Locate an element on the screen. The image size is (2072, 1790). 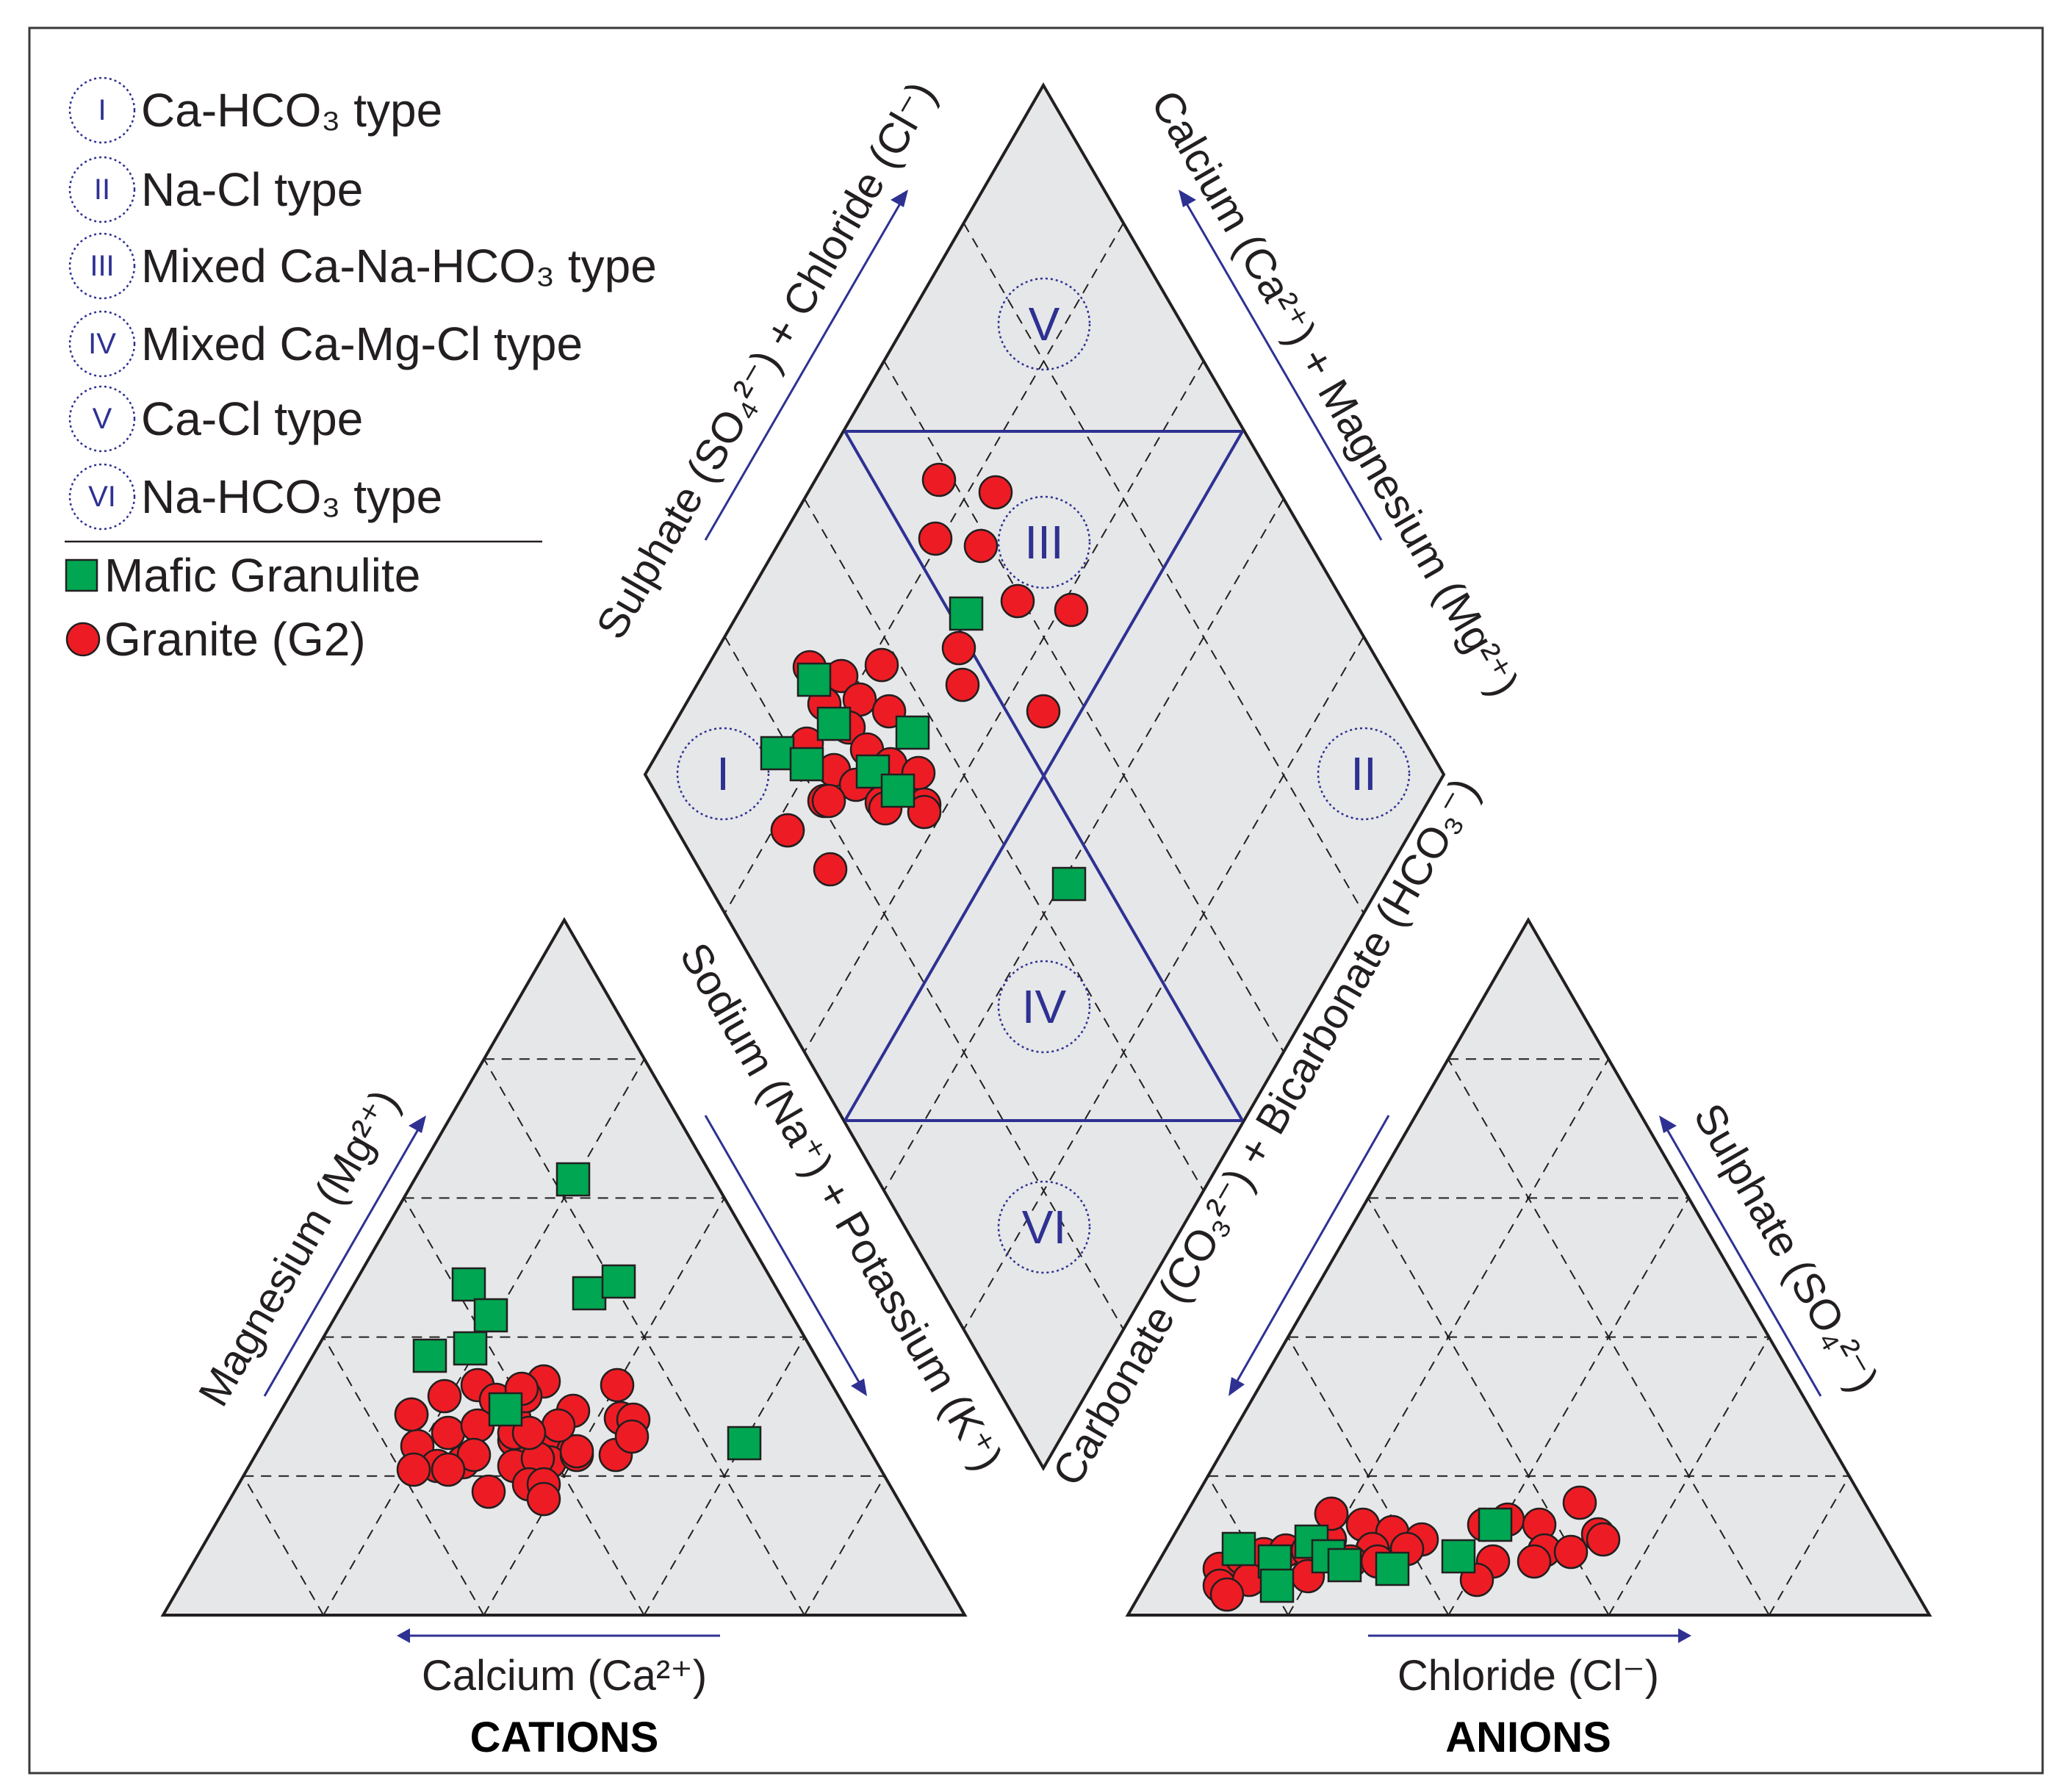
legend-zone-label: Mixed Ca-Na-HCO₃ type is located at coordinates (399, 266).